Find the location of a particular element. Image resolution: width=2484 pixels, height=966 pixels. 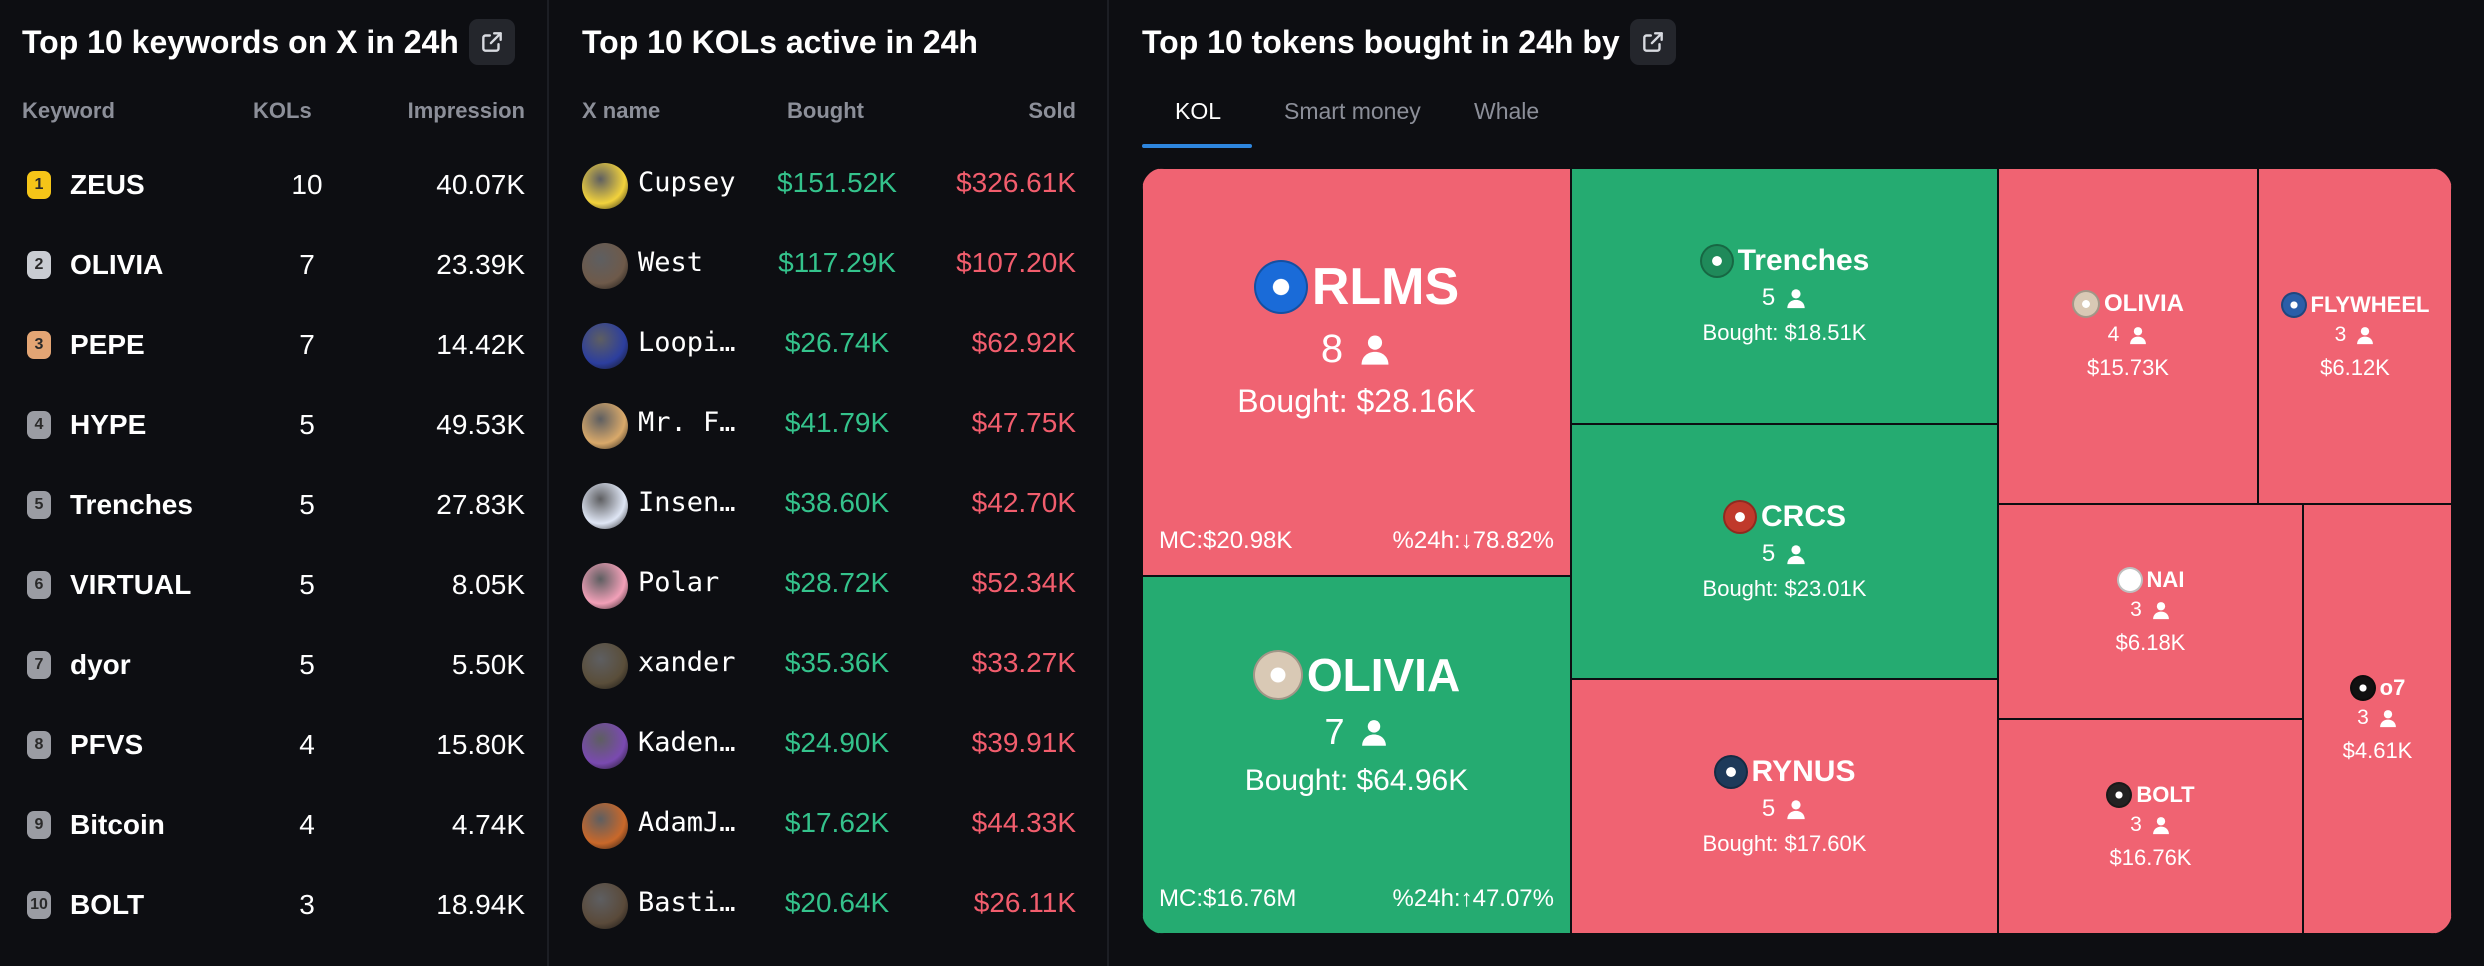

token-tile: RYNUS 5 Bought: $17.60K is located at coordinates (1784, 806).